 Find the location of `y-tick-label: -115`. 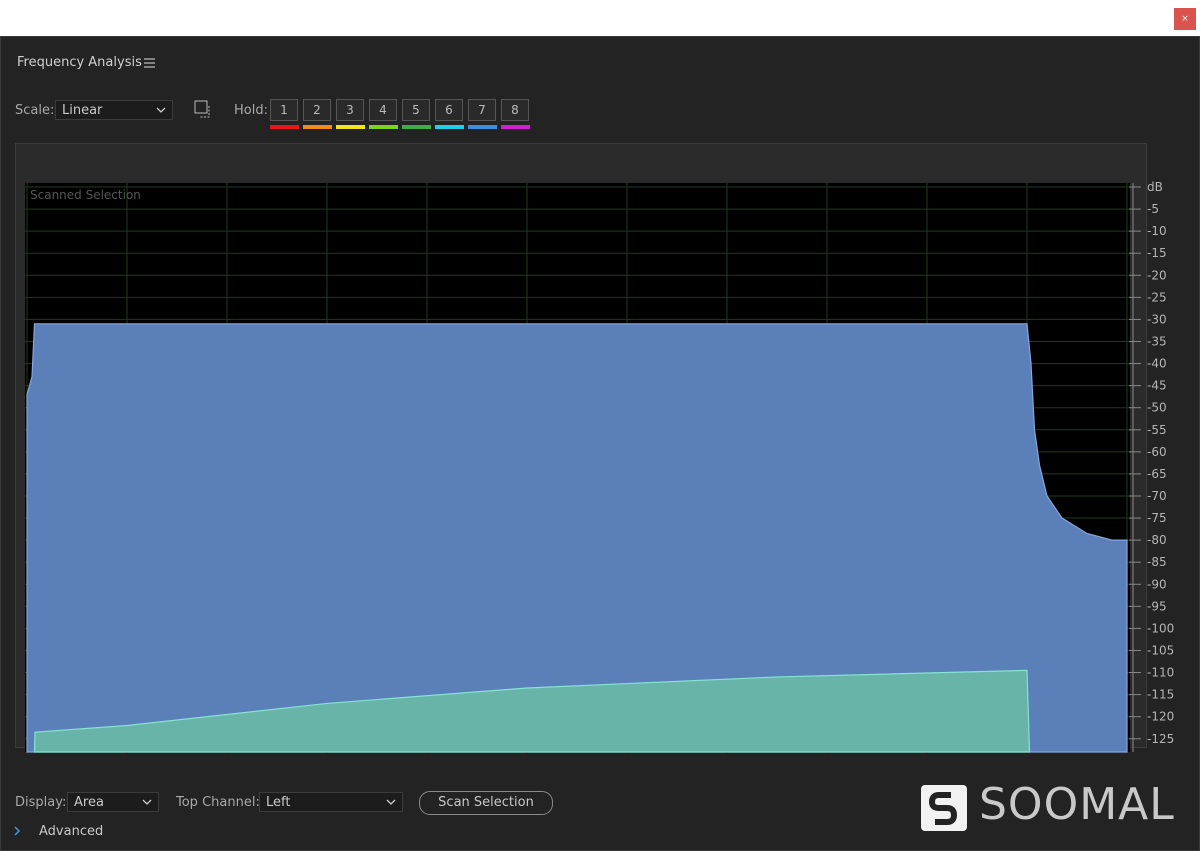

y-tick-label: -115 is located at coordinates (1160, 695).